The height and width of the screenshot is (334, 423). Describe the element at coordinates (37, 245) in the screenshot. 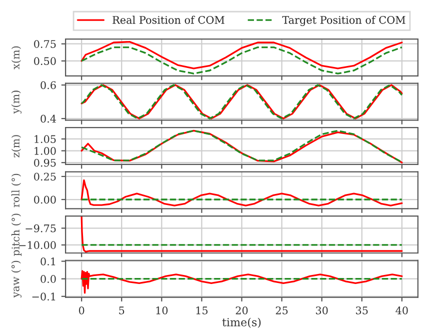

I see `y-tick-label: −10.00` at that location.